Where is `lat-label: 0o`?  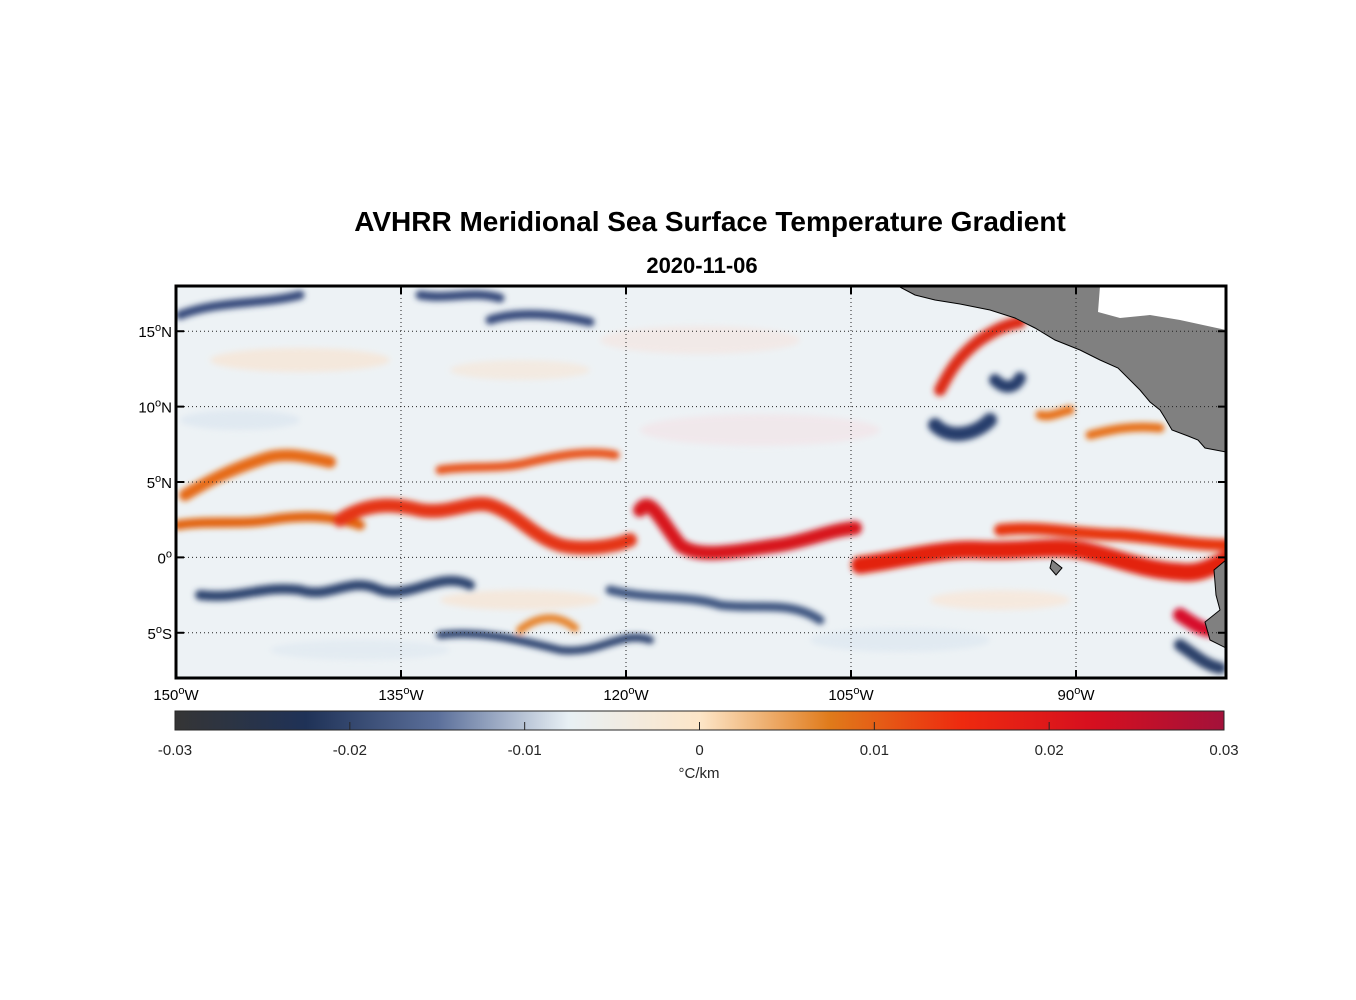
lat-label: 0o is located at coordinates (165, 557).